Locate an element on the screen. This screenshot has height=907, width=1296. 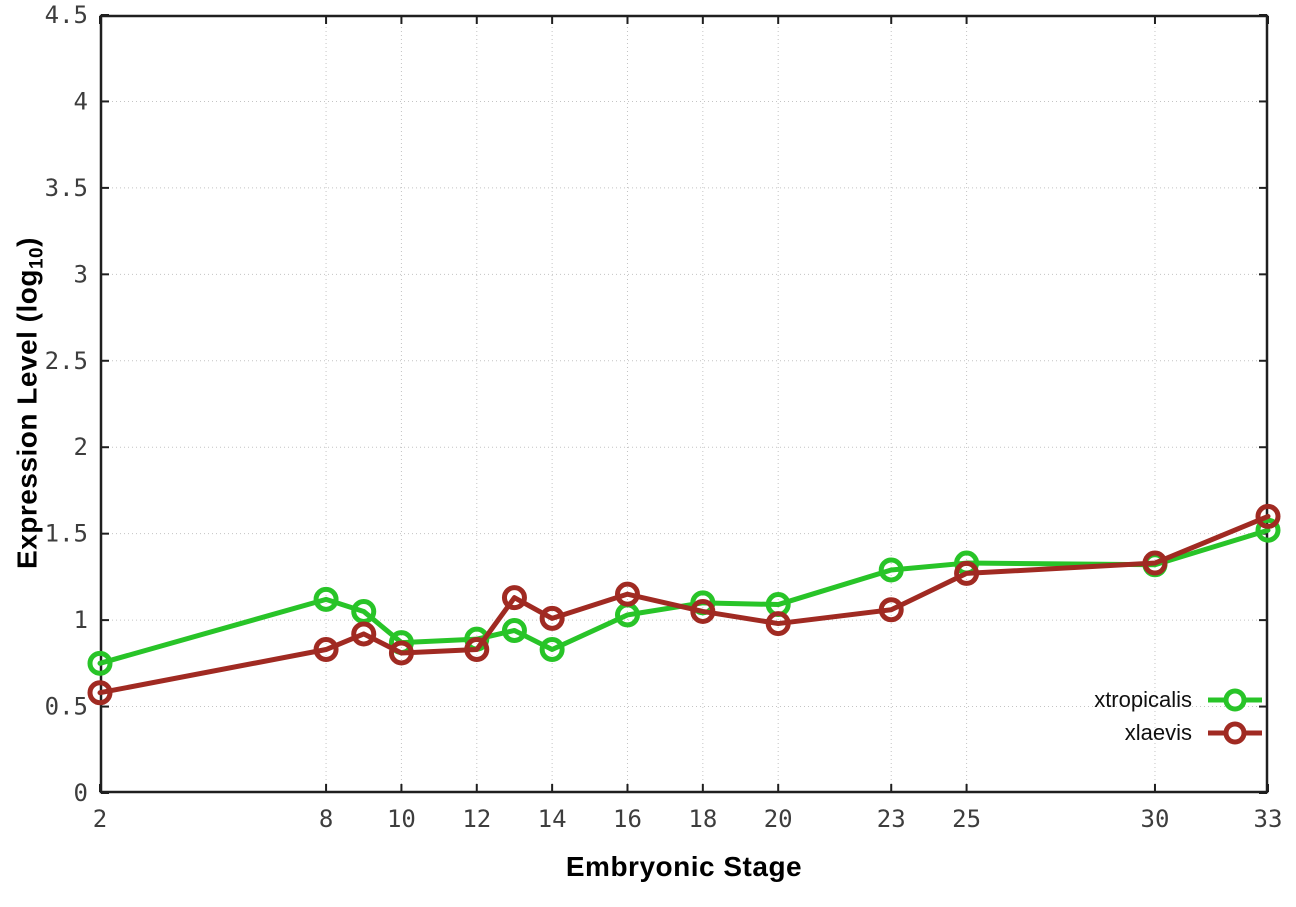
x-tick-label: 8 is located at coordinates (326, 819).